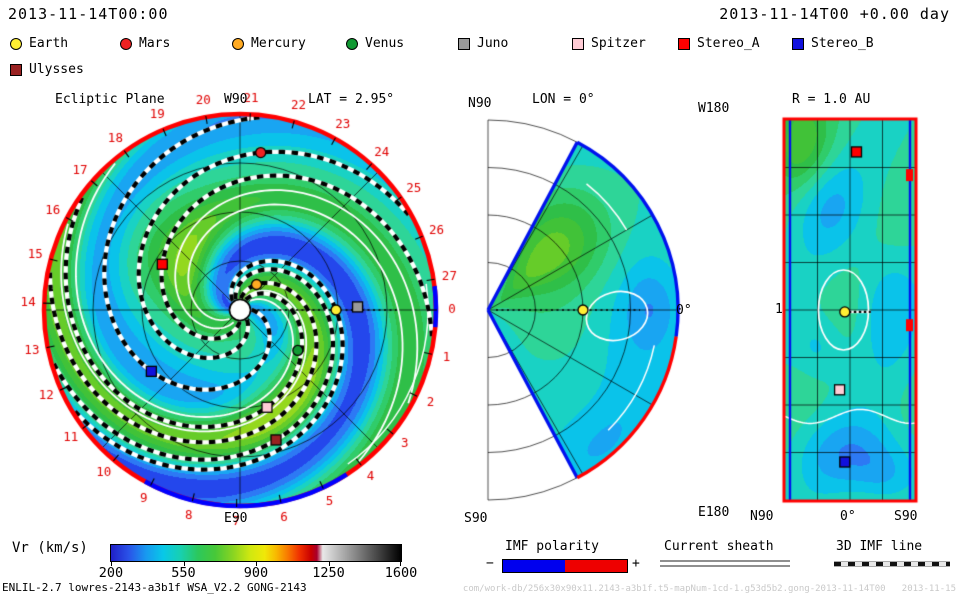 The width and height of the screenshot is (960, 600). I want to click on imf-line-icon, so click(892, 564).